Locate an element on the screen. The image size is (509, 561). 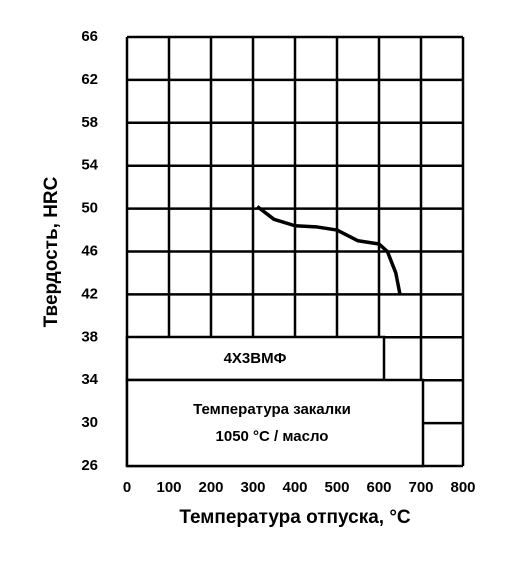
annotation: Температура закалки is located at coordinates (272, 409).